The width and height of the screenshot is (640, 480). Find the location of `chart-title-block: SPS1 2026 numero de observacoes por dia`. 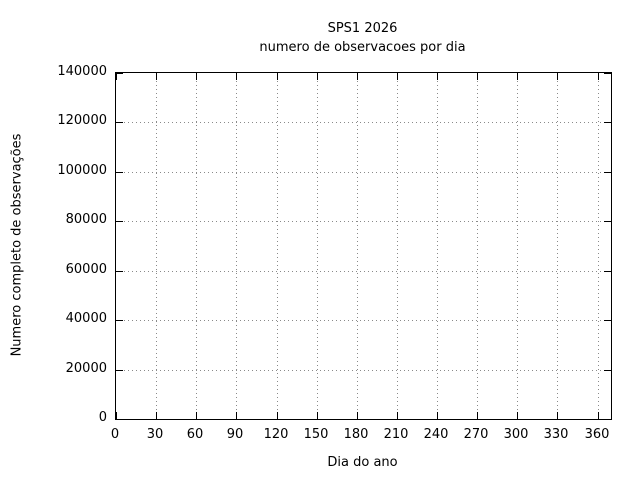

chart-title-block: SPS1 2026 numero de observacoes por dia is located at coordinates (362, 38).